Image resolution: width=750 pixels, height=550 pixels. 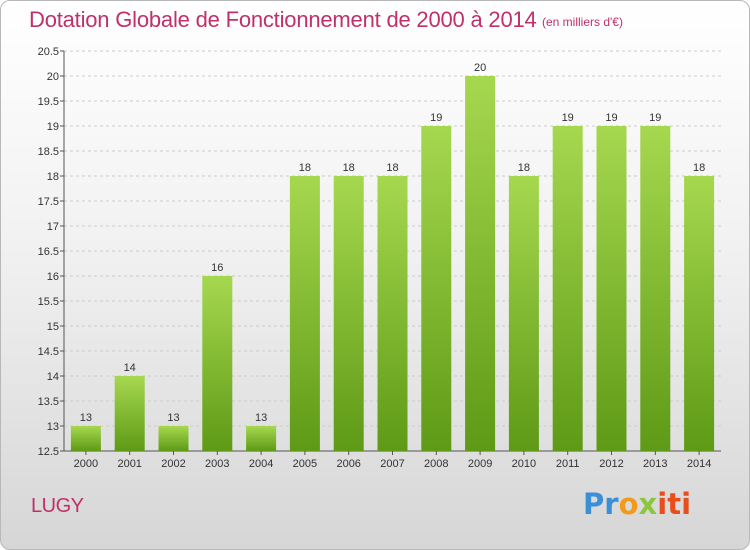 What do you see at coordinates (436, 464) in the screenshot?
I see `x-tick-label: 2008` at bounding box center [436, 464].